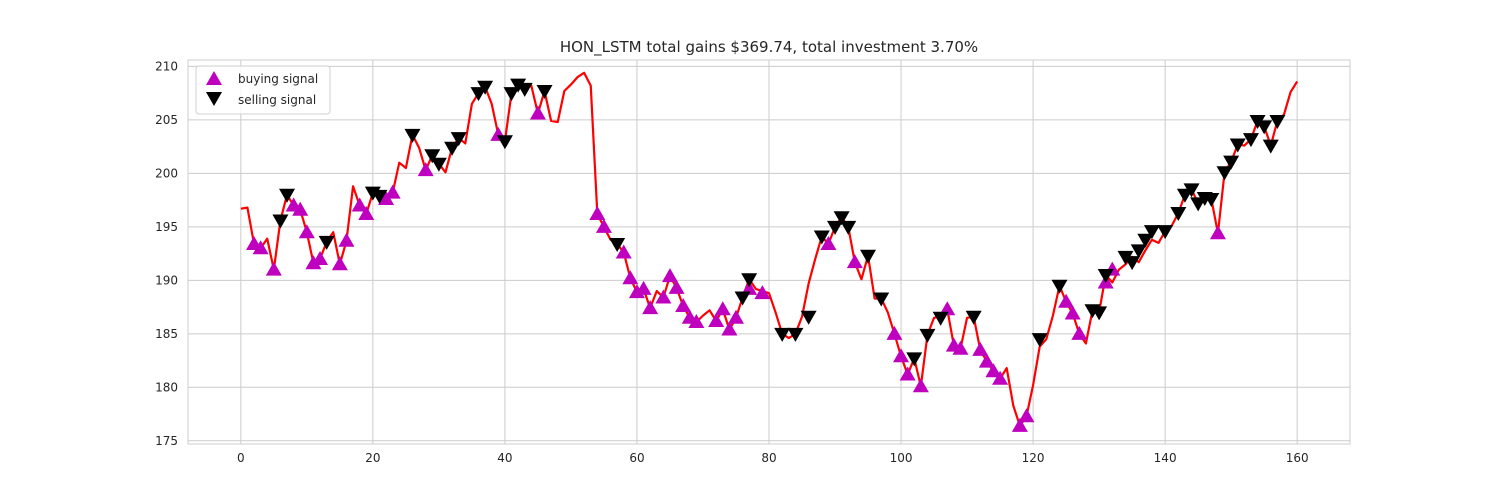 This screenshot has width=1500, height=504. What do you see at coordinates (1165, 458) in the screenshot?
I see `x-tick-label: 140` at bounding box center [1165, 458].